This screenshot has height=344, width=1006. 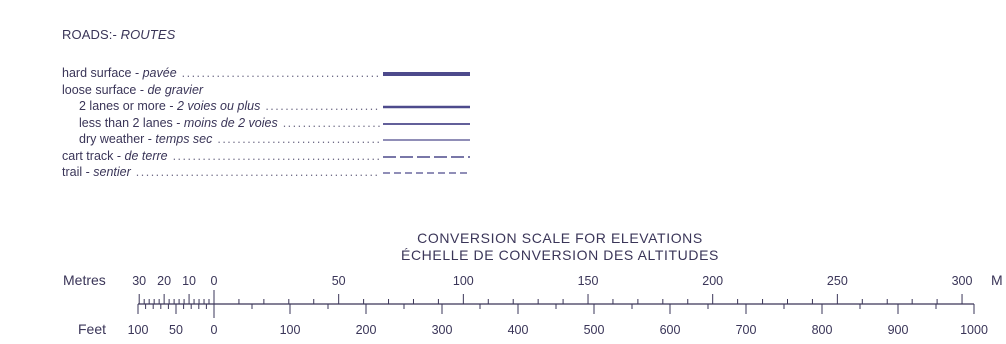 I want to click on legend-label-fr: sentier, so click(x=112, y=172).